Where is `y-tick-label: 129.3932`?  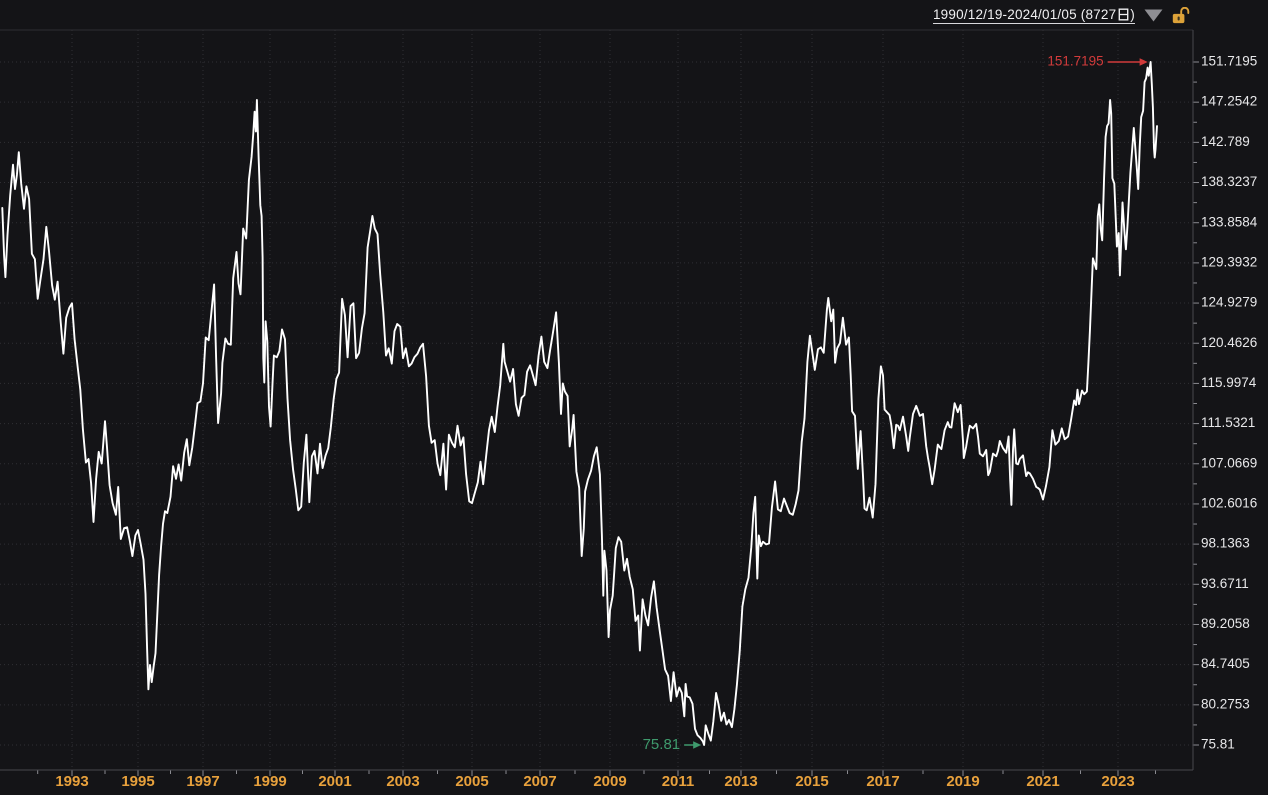
y-tick-label: 129.3932 is located at coordinates (1229, 261).